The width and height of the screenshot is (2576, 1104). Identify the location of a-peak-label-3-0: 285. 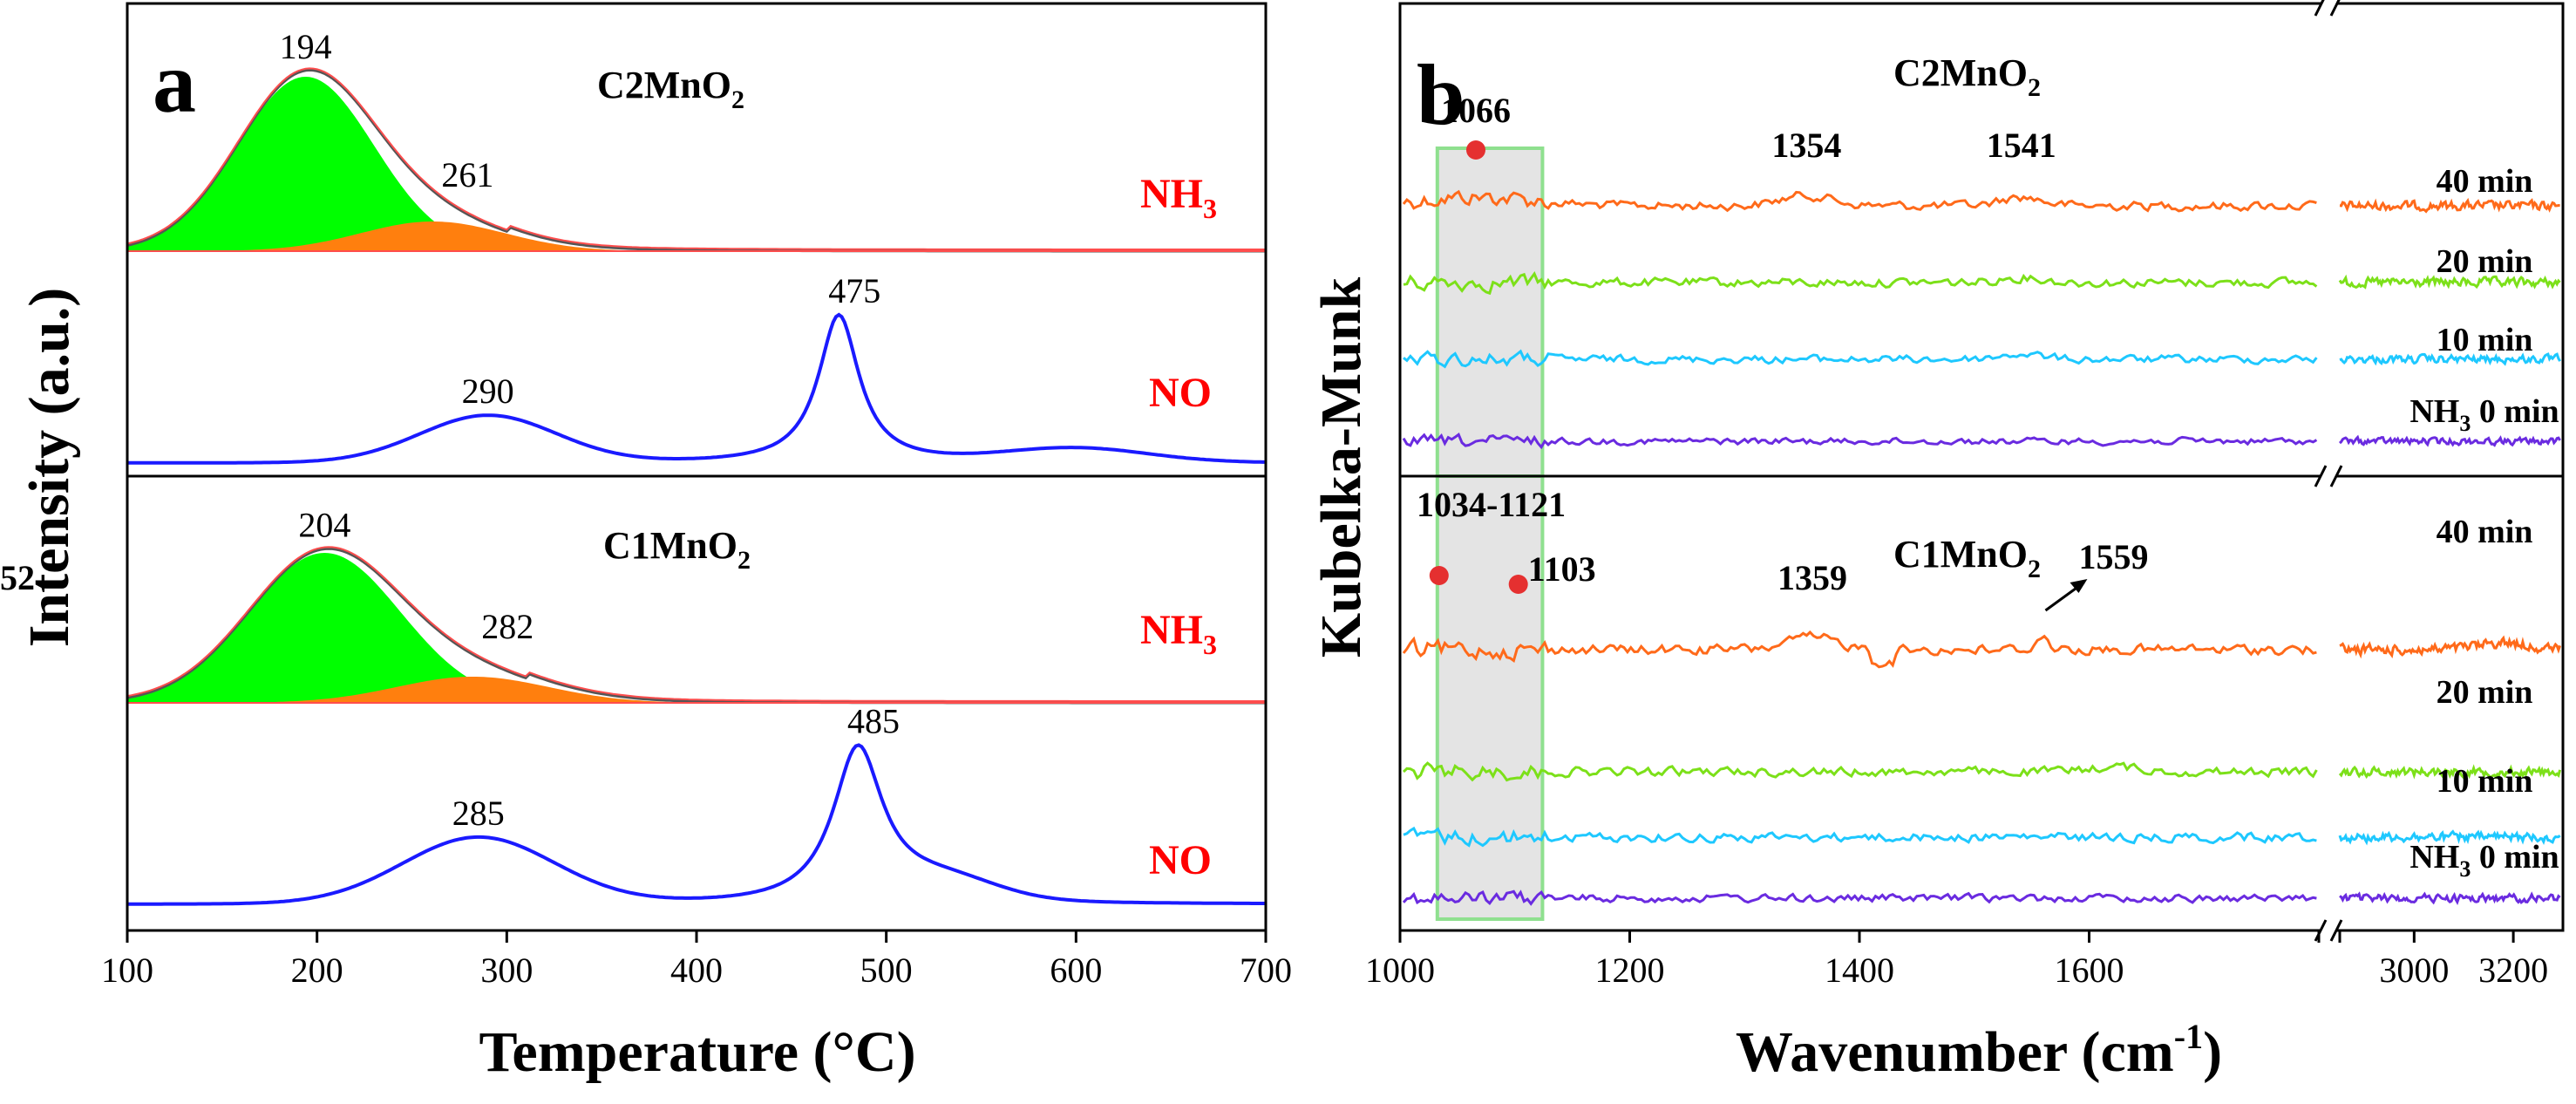
(478, 814).